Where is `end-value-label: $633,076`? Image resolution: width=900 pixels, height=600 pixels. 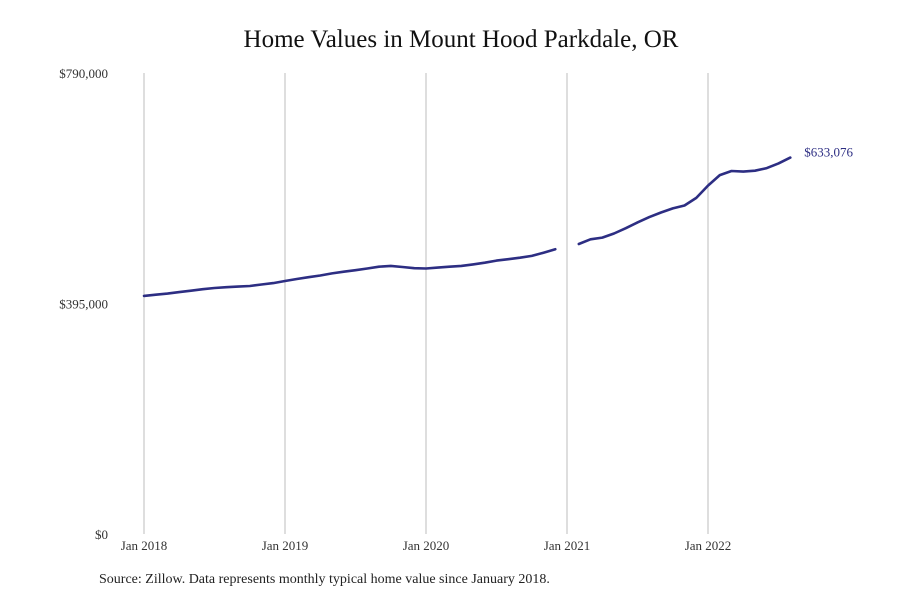 end-value-label: $633,076 is located at coordinates (828, 152).